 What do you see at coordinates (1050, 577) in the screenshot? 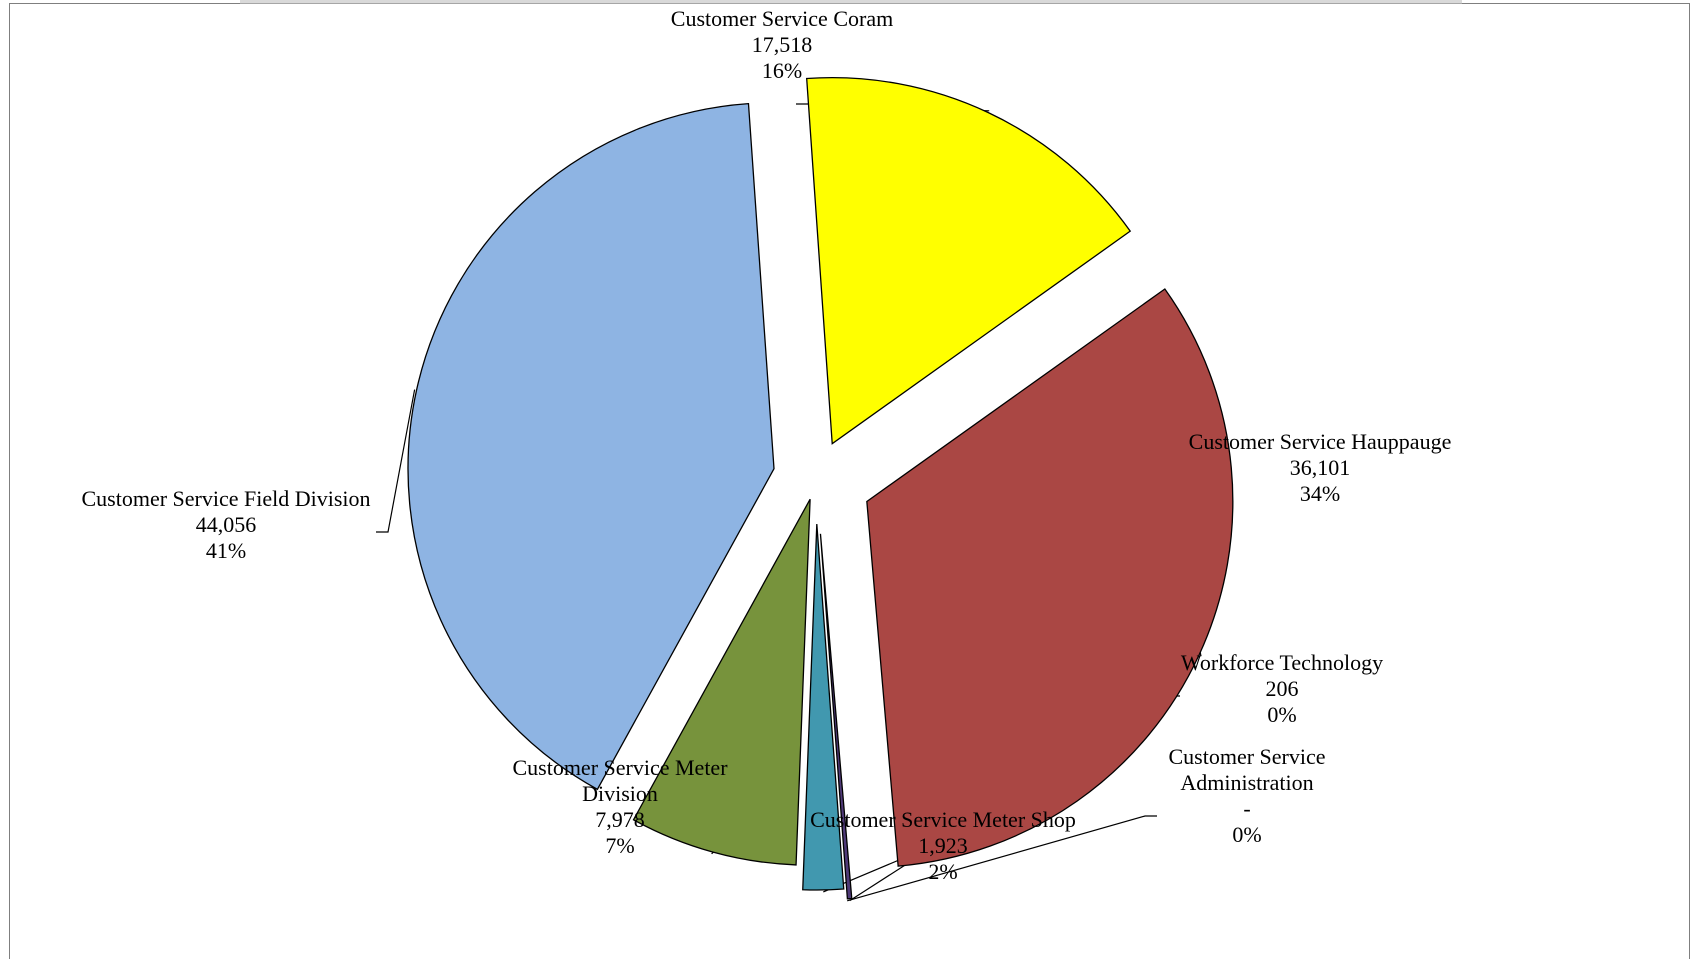
I see `pie-slice-customer-service-hauppauge` at bounding box center [1050, 577].